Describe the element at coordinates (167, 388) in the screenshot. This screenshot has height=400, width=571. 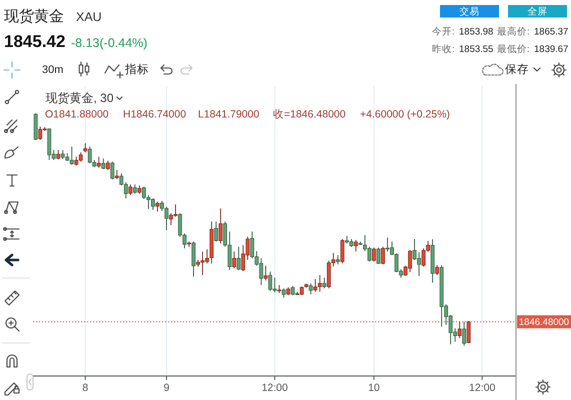
I see `x-tick-label: 9` at that location.